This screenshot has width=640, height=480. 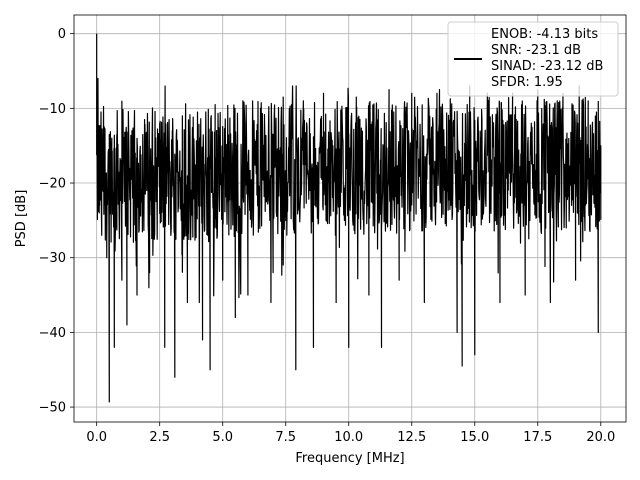 I want to click on legend-enob: ENOB: -4.13 bits, so click(x=544, y=34).